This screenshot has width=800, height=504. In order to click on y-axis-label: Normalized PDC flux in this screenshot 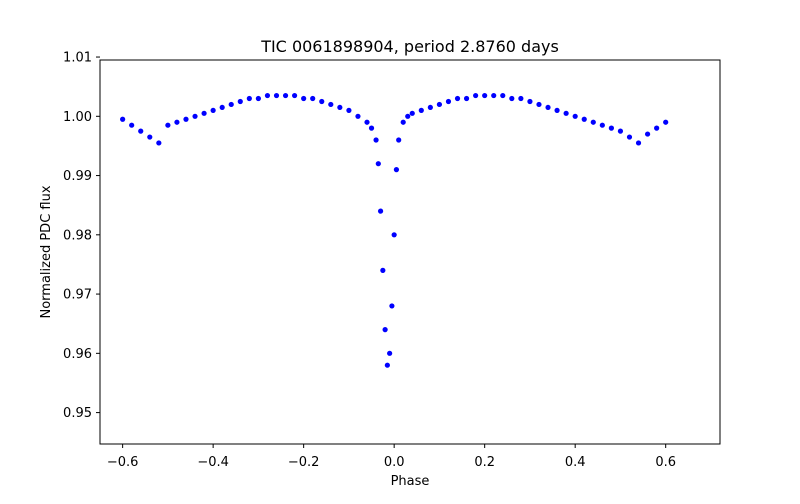, I will do `click(46, 251)`.